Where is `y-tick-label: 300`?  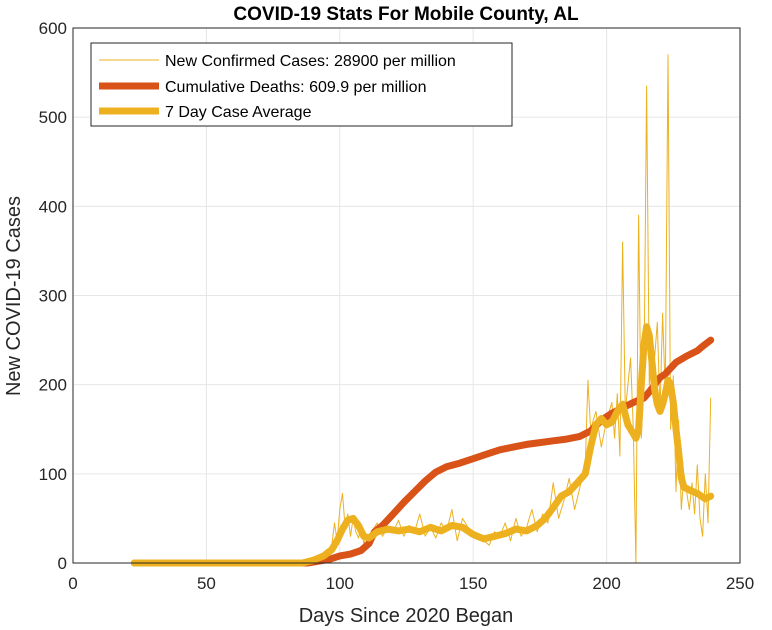
y-tick-label: 300 is located at coordinates (53, 296).